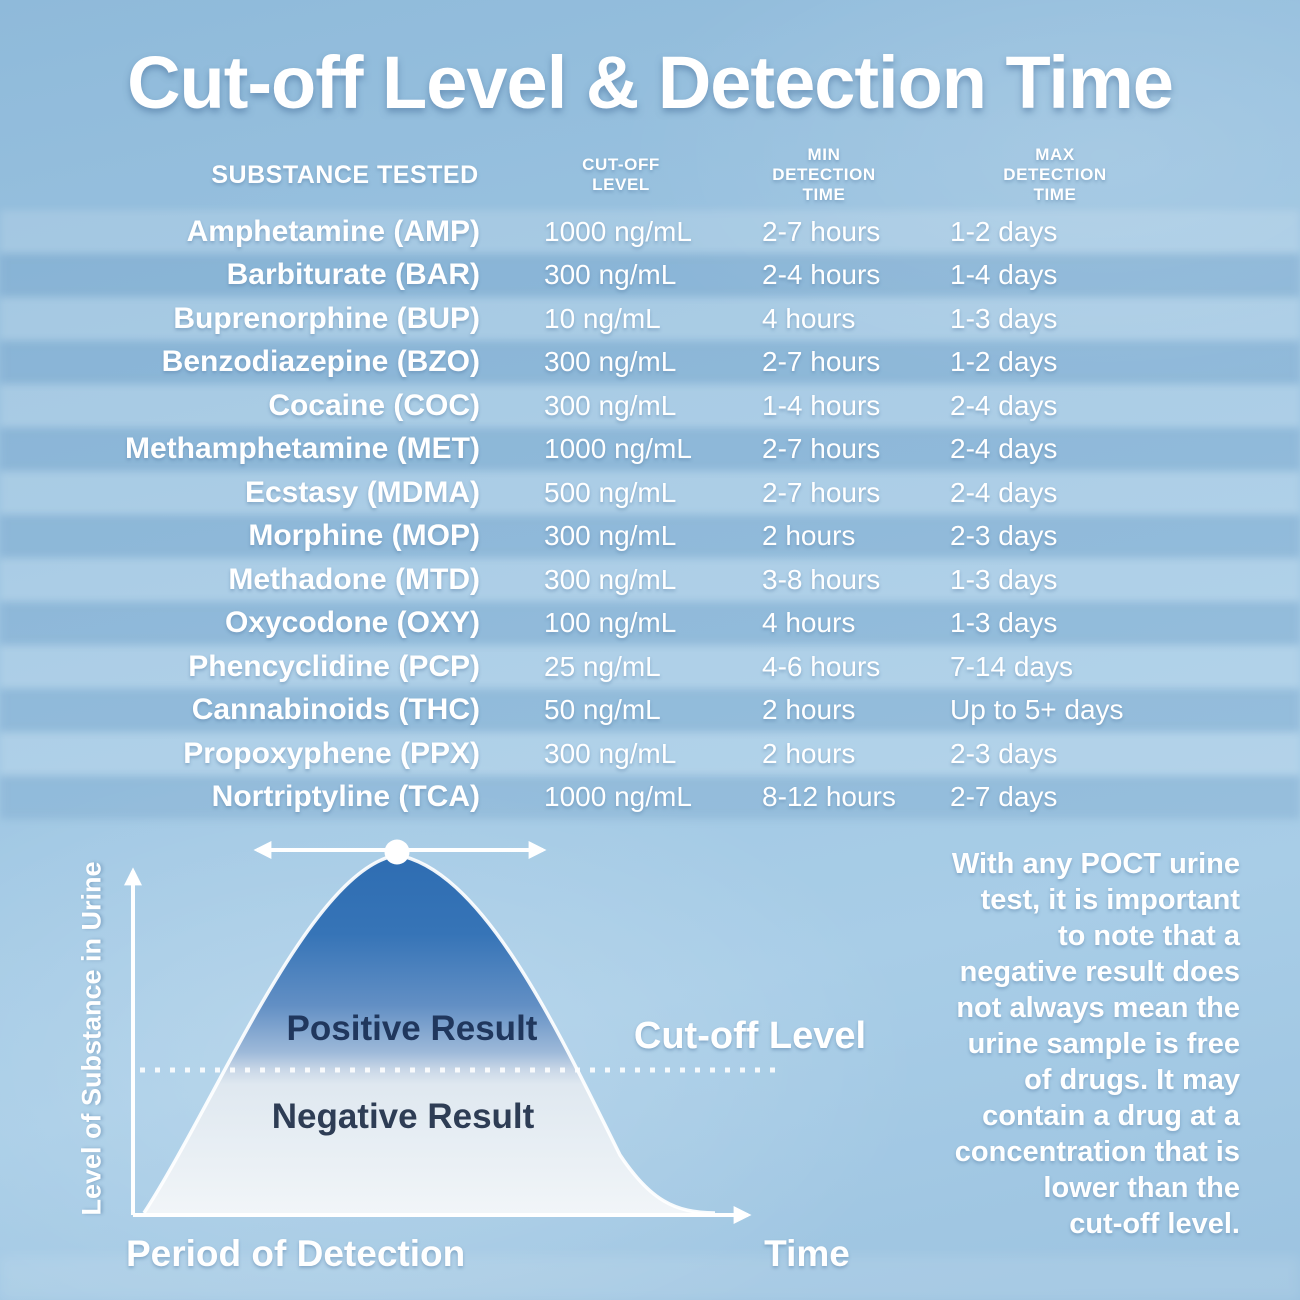 This screenshot has width=1300, height=1300. What do you see at coordinates (296, 1253) in the screenshot?
I see `x-axis-label: Period of Detection` at bounding box center [296, 1253].